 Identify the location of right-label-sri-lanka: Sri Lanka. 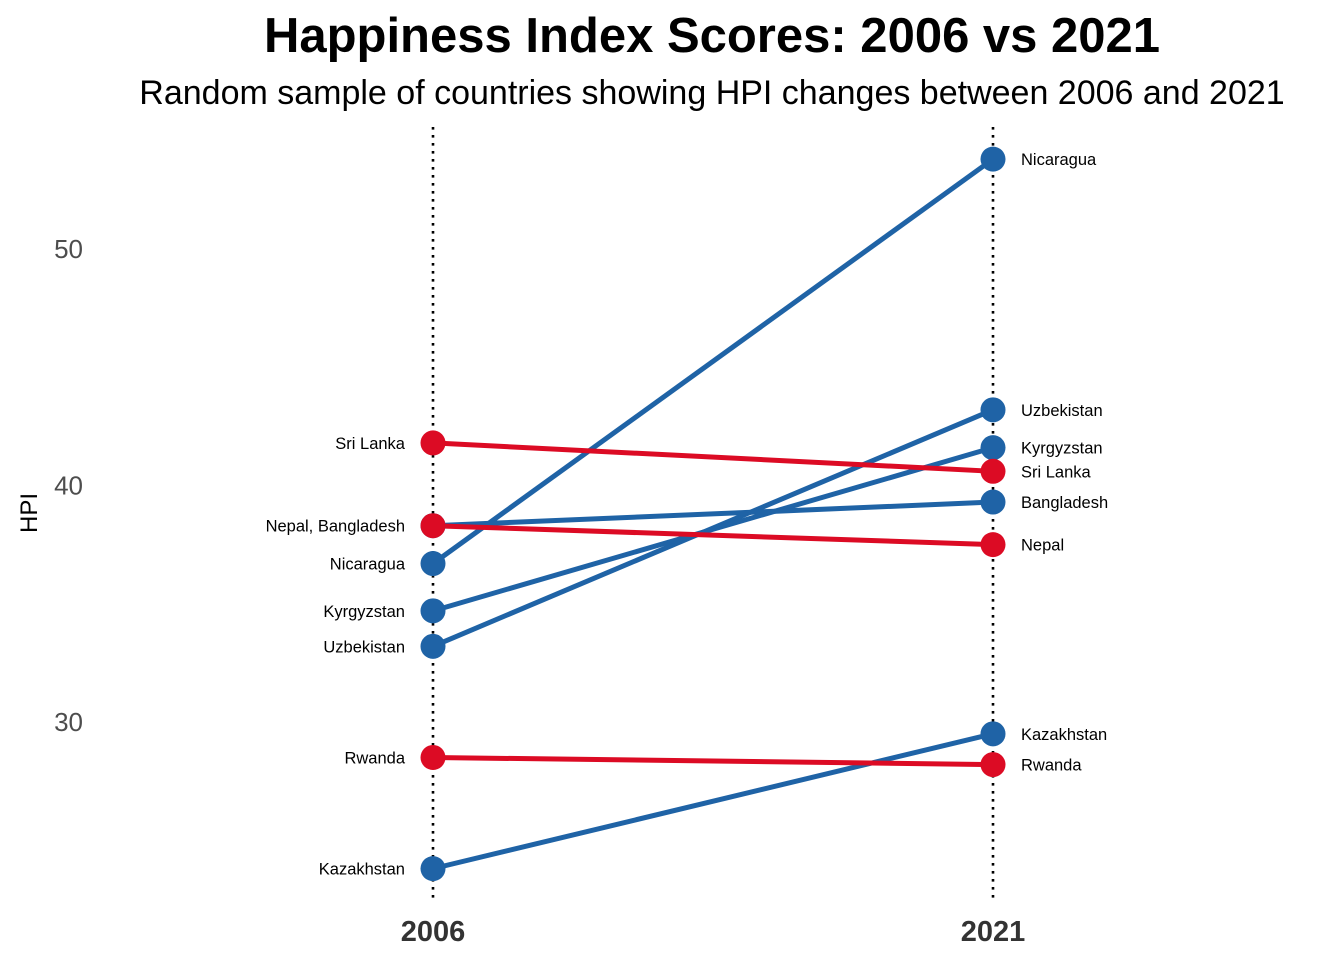
(1056, 472).